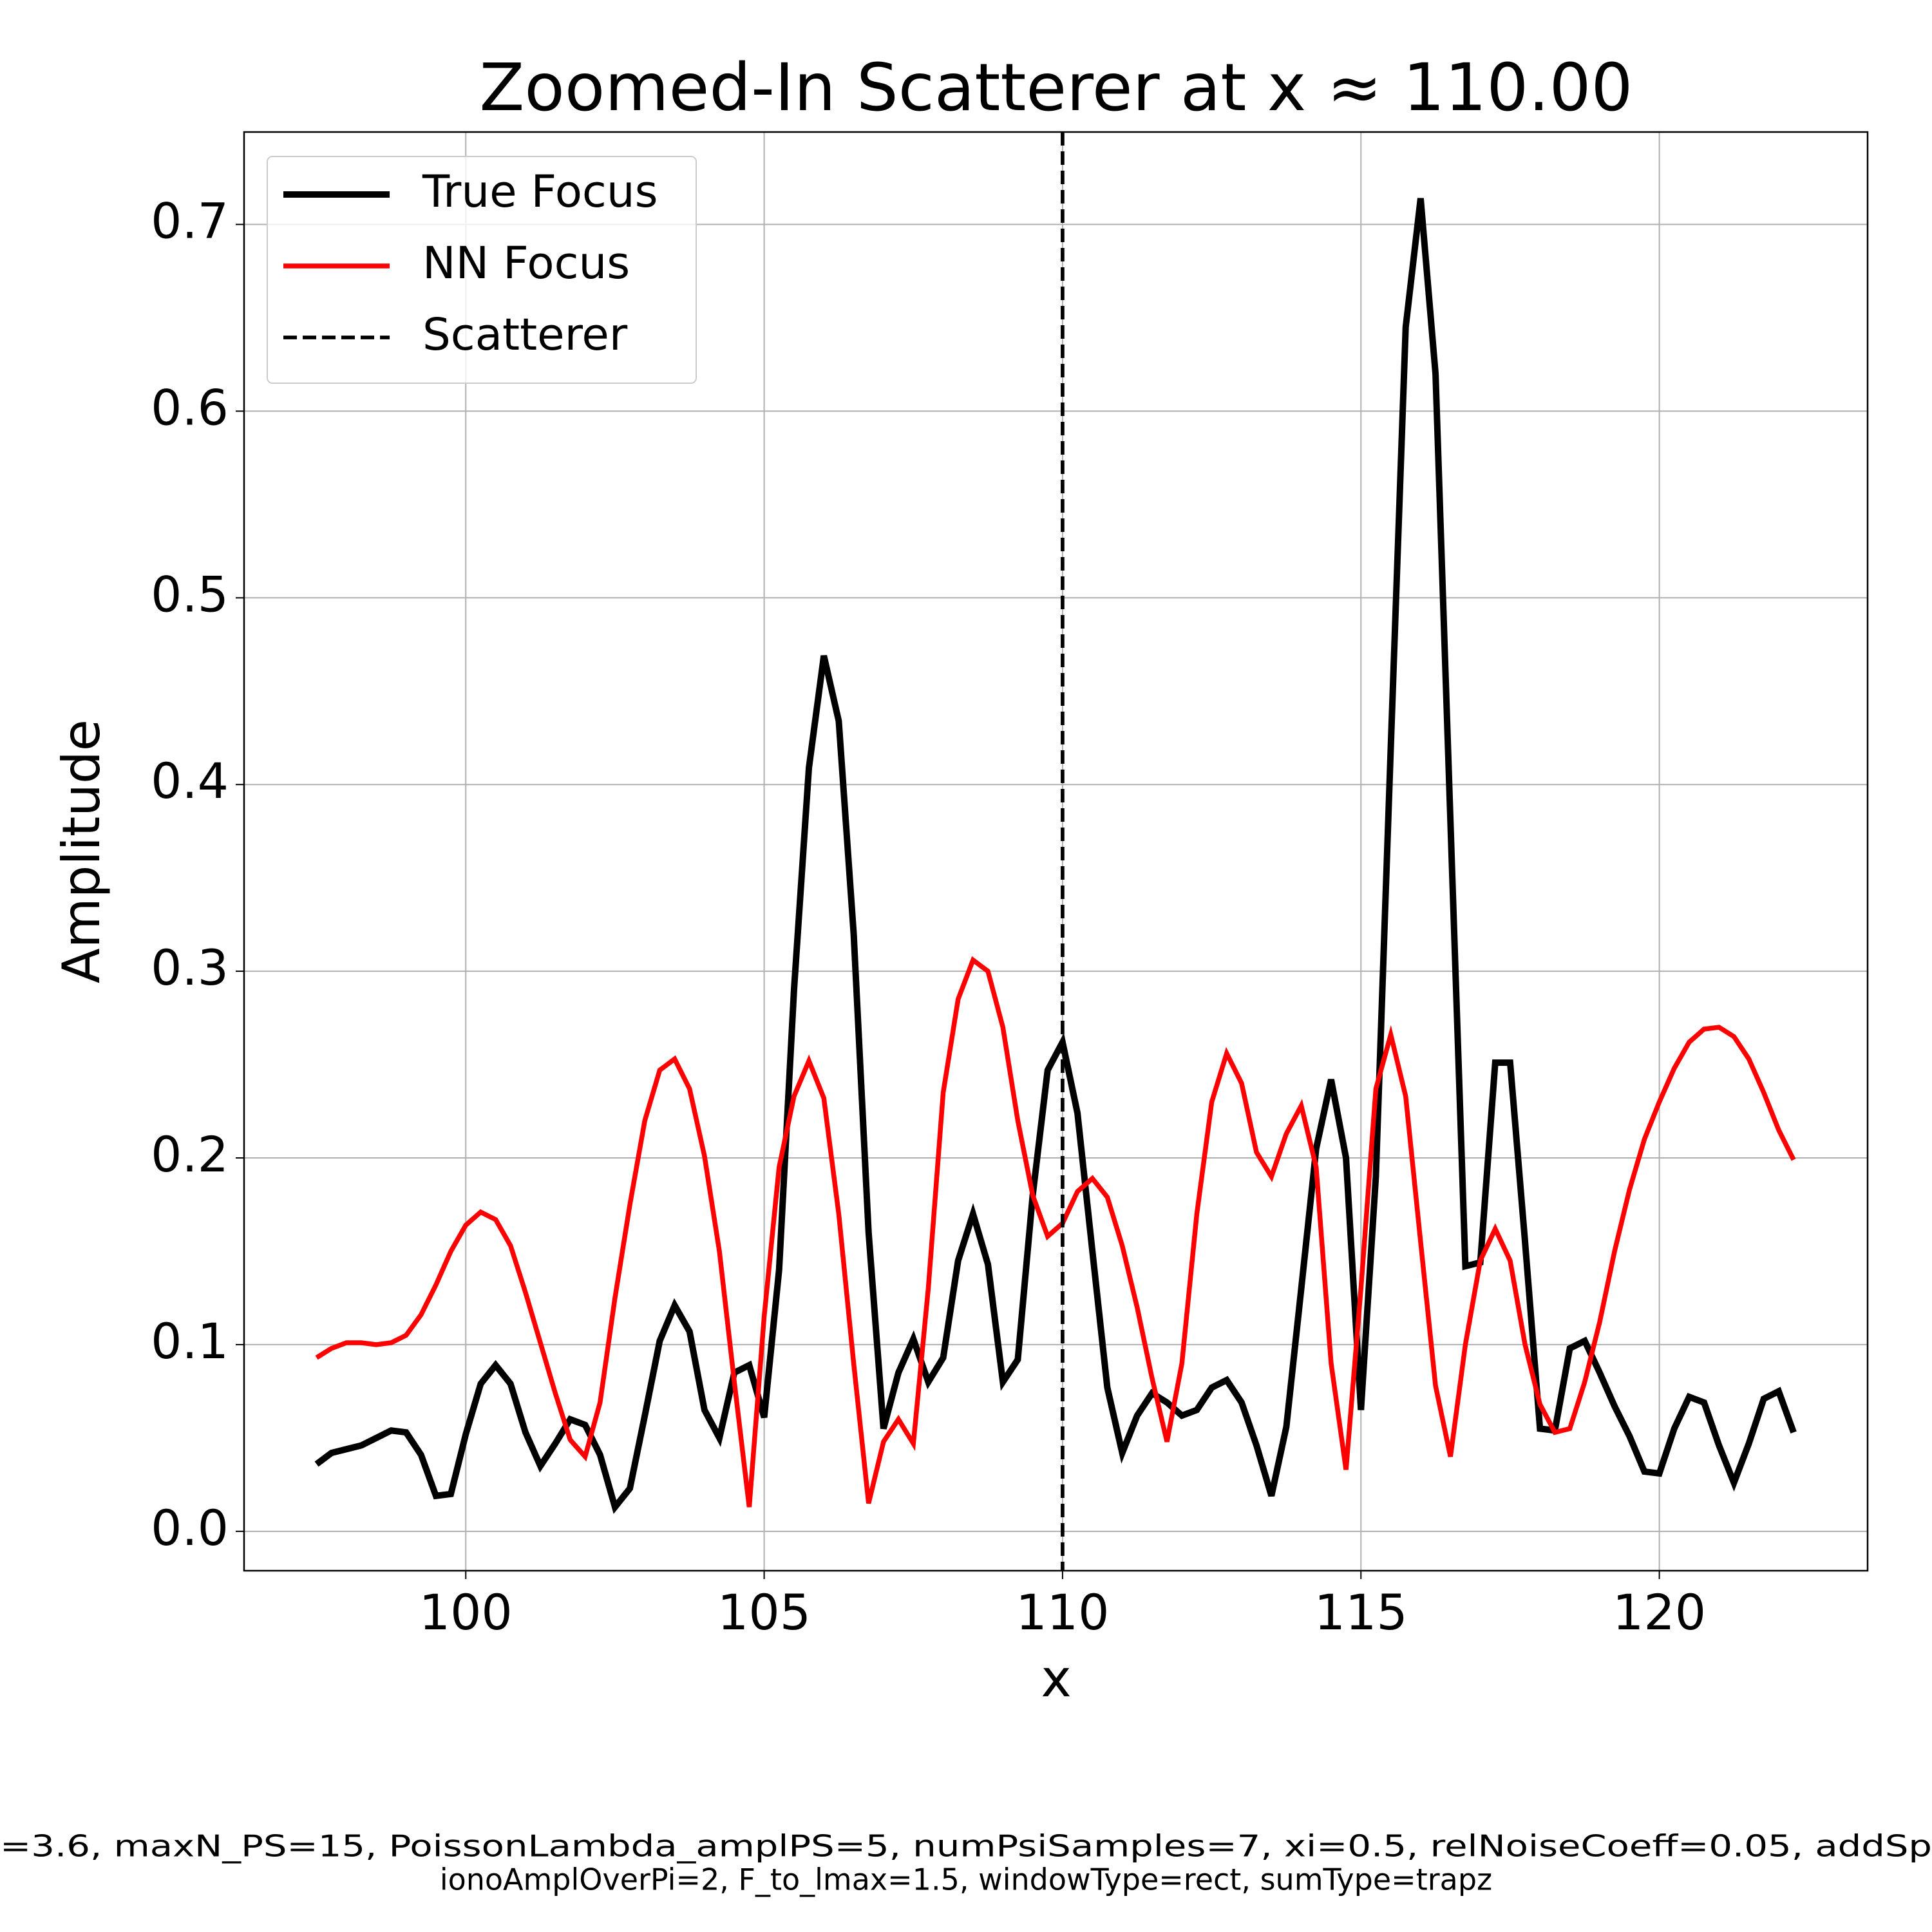 Image resolution: width=1932 pixels, height=1932 pixels. Describe the element at coordinates (466, 1612) in the screenshot. I see `x-tick-label: 100` at that location.